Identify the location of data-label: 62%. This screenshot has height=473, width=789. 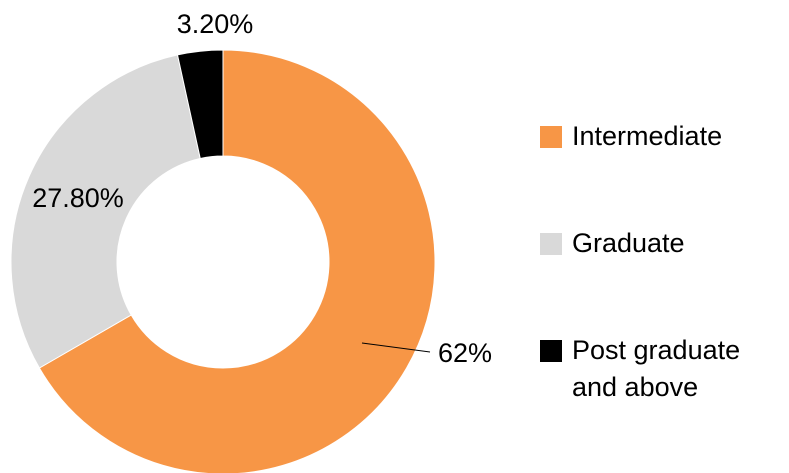
(465, 353).